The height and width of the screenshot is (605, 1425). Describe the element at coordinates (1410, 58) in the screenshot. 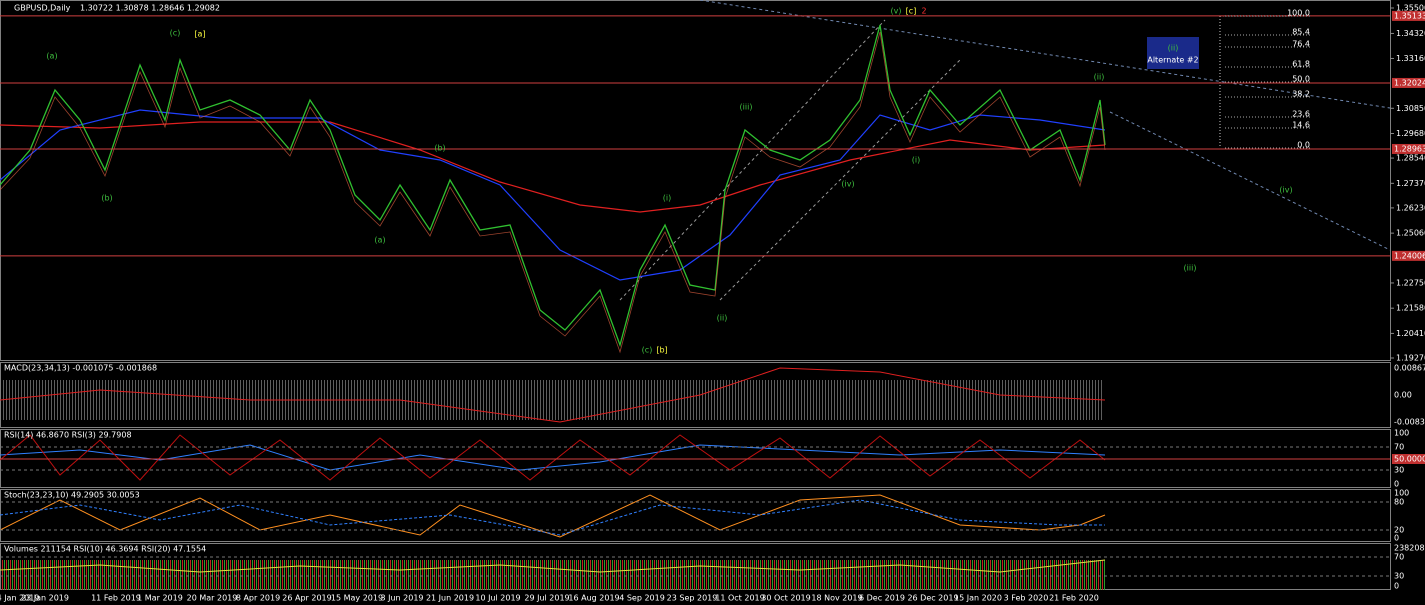

I see `price-label: 1.33160` at that location.